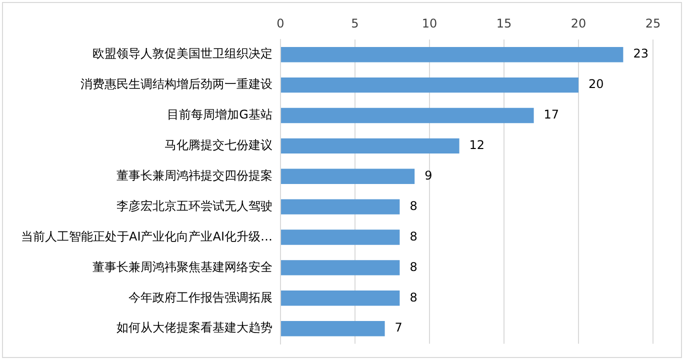 This screenshot has height=362, width=686. What do you see at coordinates (640, 53) in the screenshot?
I see `data-label: 23` at bounding box center [640, 53].